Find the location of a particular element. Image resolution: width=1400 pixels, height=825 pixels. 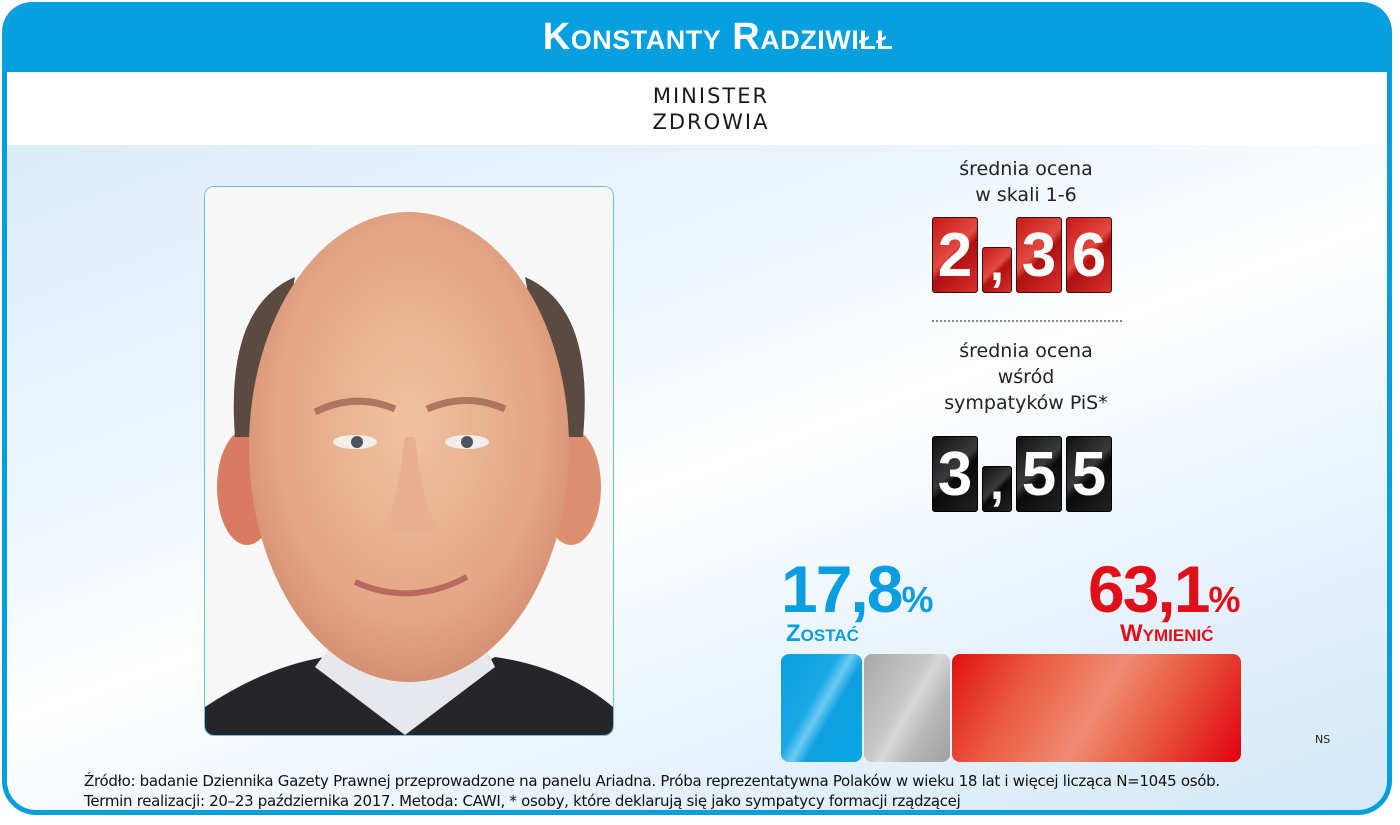

overall-rating-label-line-1: średnia ocena is located at coordinates (1026, 169).